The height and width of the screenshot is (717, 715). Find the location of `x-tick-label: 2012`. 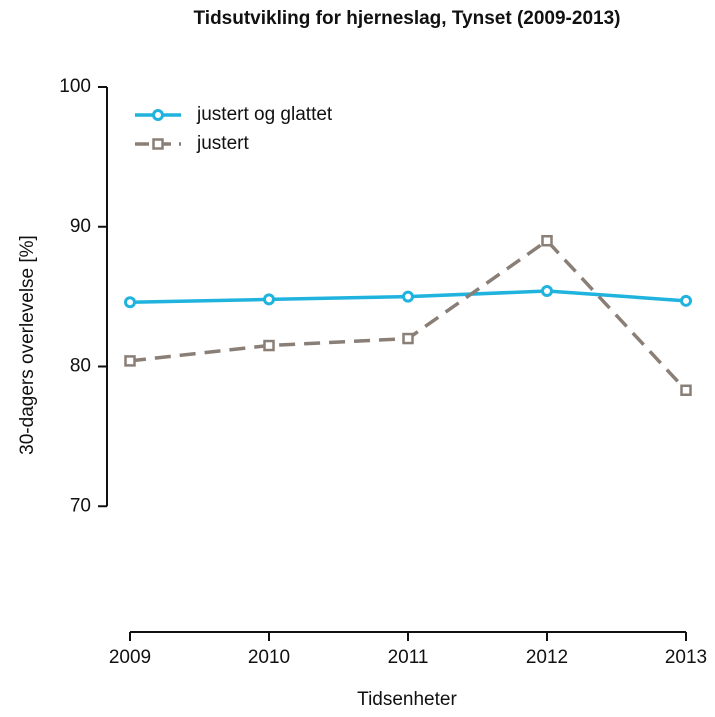

x-tick-label: 2012 is located at coordinates (547, 657).